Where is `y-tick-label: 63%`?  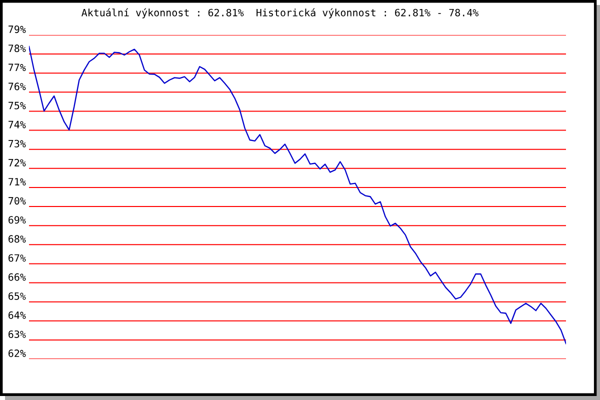
y-tick-label: 63% is located at coordinates (17, 334).